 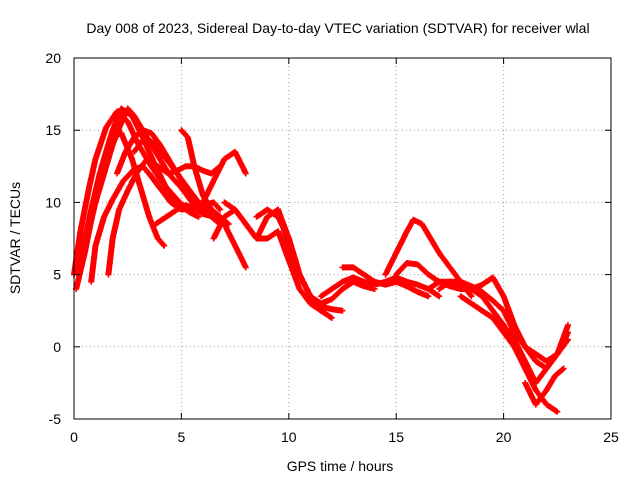 What do you see at coordinates (53, 202) in the screenshot?
I see `y-tick-label: 10` at bounding box center [53, 202].